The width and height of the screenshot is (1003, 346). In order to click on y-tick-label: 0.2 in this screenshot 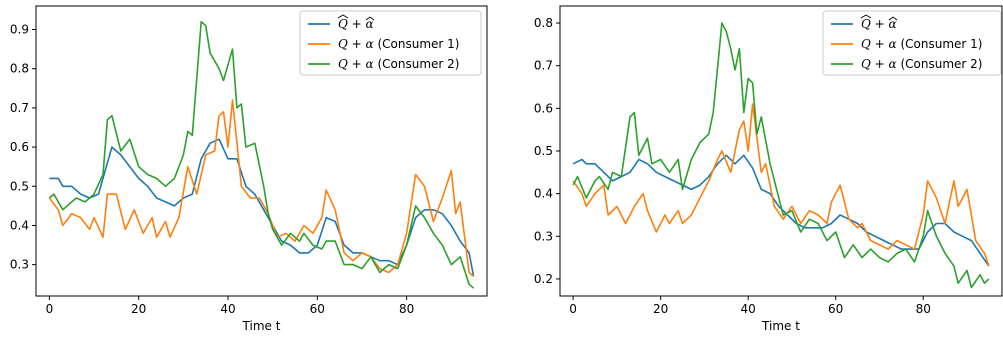, I will do `click(543, 279)`.